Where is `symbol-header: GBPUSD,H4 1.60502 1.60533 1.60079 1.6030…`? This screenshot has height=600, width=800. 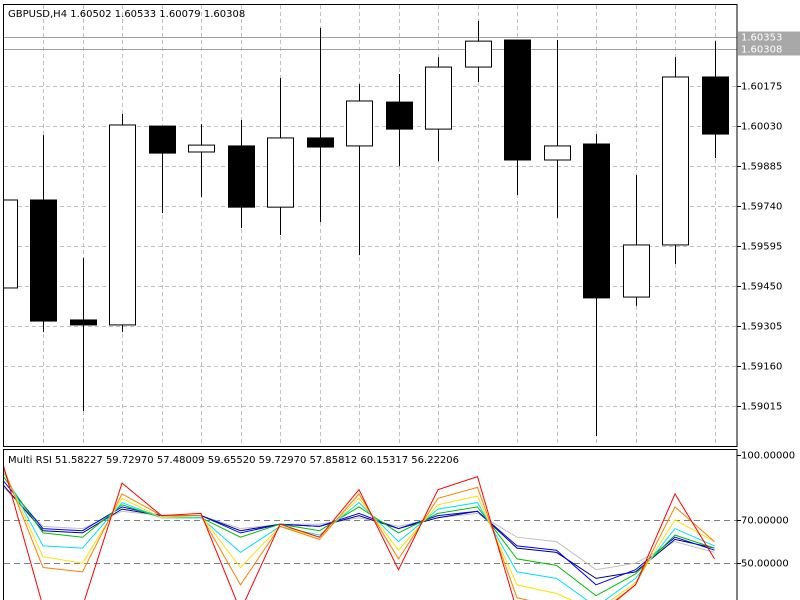 symbol-header: GBPUSD,H4 1.60502 1.60533 1.60079 1.6030… is located at coordinates (126, 14).